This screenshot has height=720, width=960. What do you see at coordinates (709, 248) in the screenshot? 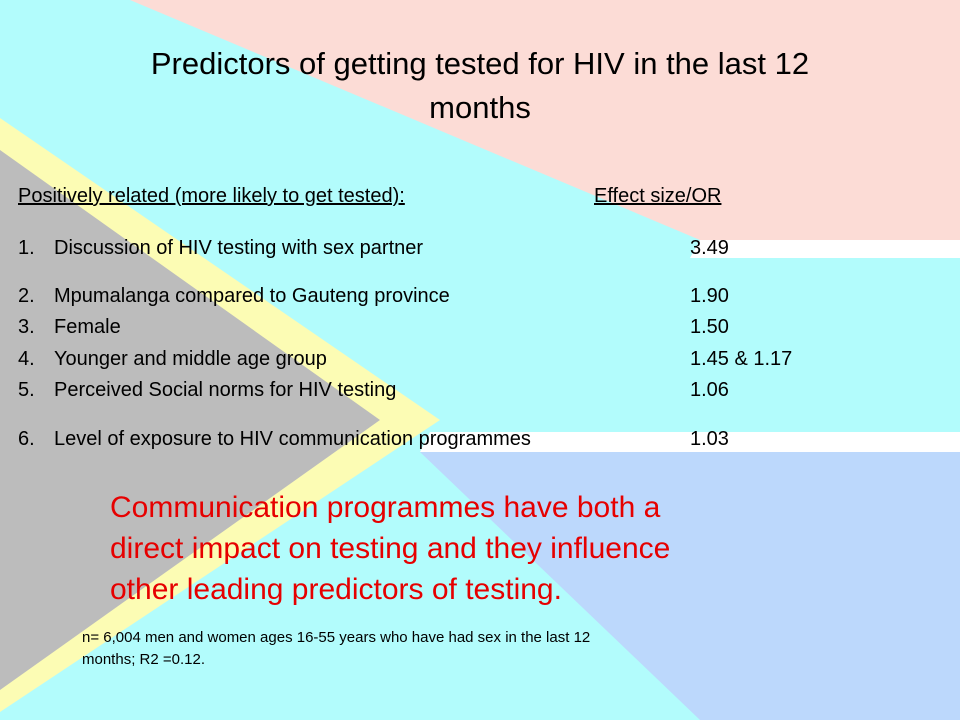
I see `row-value: 3.49` at bounding box center [709, 248].